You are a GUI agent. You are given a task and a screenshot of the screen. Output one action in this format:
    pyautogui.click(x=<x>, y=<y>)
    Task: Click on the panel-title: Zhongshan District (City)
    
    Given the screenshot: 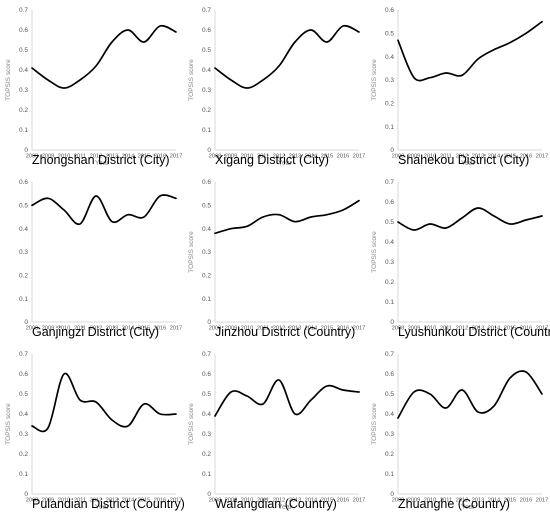 What is the action you would take?
    pyautogui.click(x=101, y=160)
    